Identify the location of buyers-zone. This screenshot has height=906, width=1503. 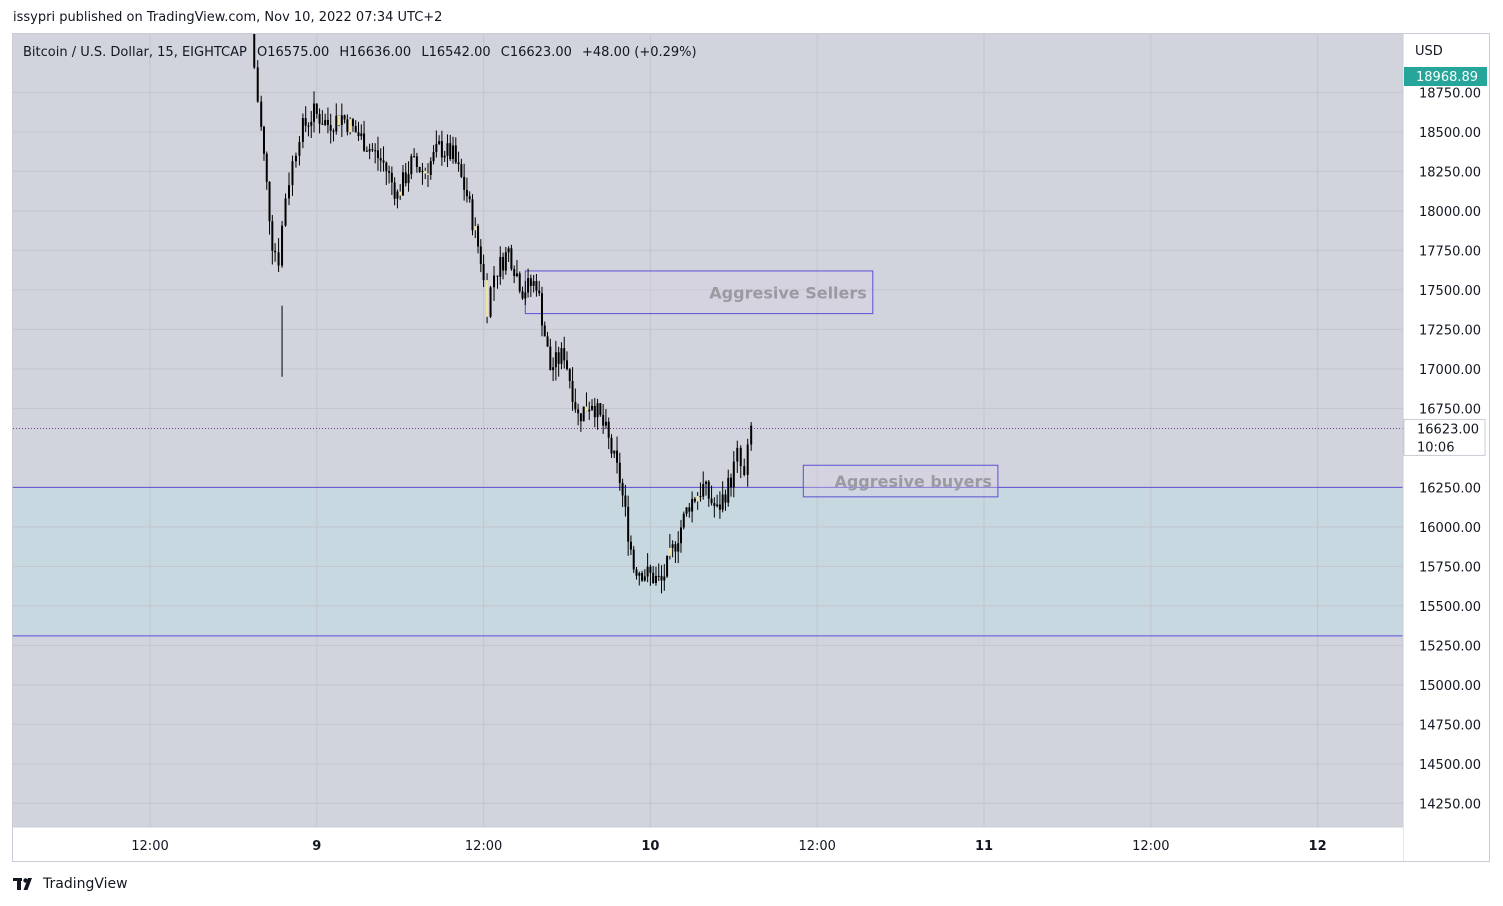
(900, 481).